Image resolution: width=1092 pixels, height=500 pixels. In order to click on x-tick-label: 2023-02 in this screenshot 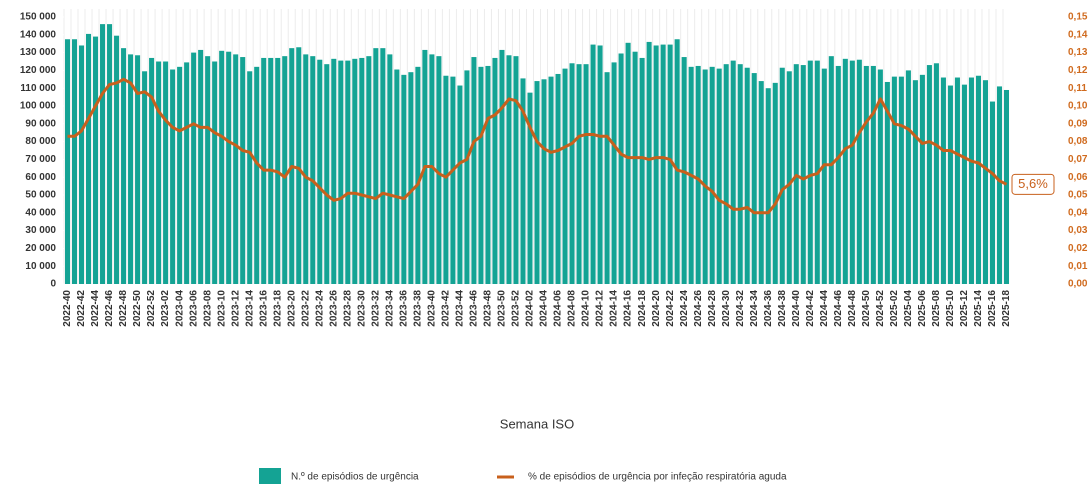, I will do `click(165, 308)`.